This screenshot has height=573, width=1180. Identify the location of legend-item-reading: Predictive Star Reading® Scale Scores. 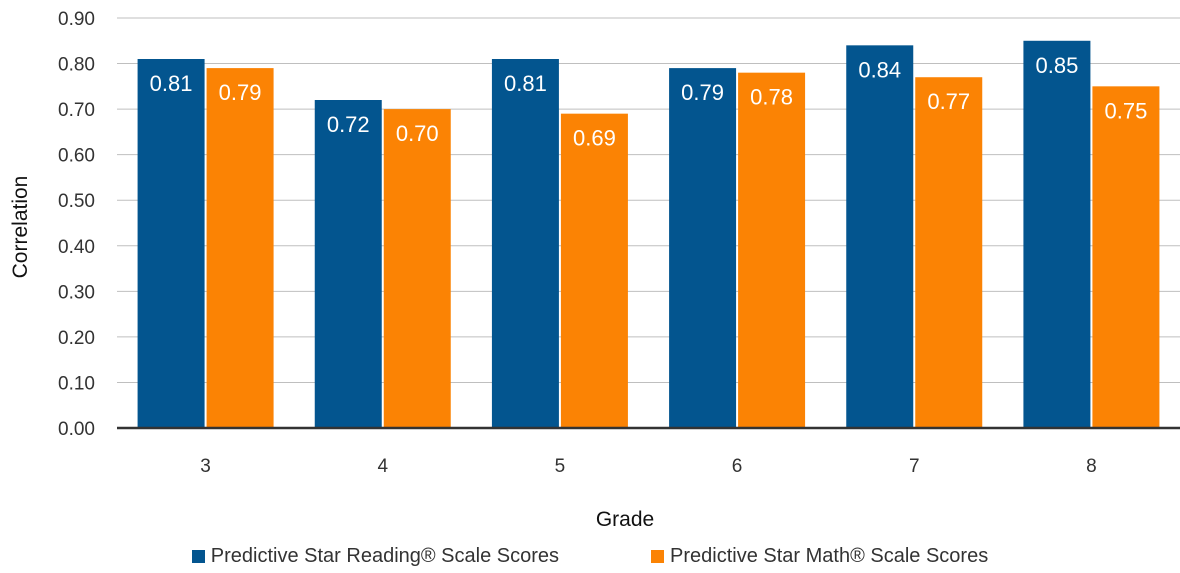
(375, 556).